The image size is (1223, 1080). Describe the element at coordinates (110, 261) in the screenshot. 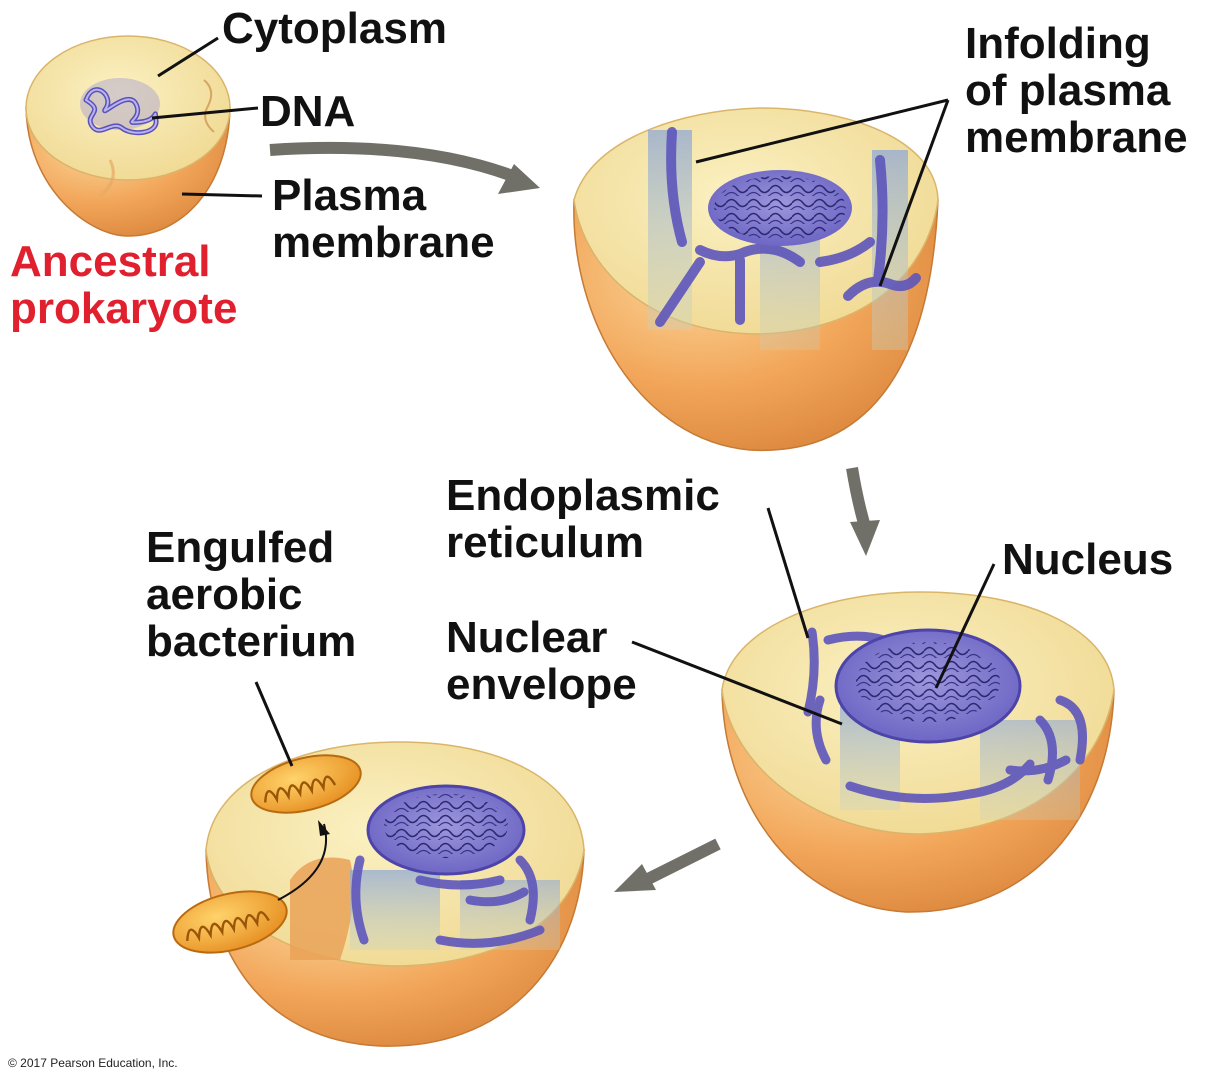

I see `ancestral-prokaryote-line-1: Ancestral` at that location.